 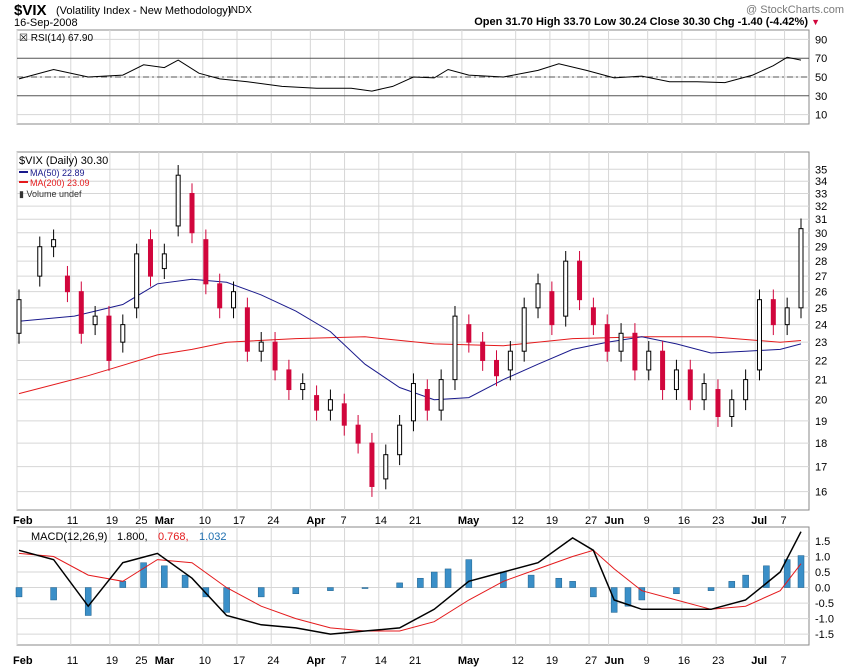 What do you see at coordinates (469, 661) in the screenshot?
I see `x-tick-label-bottom: May` at bounding box center [469, 661].